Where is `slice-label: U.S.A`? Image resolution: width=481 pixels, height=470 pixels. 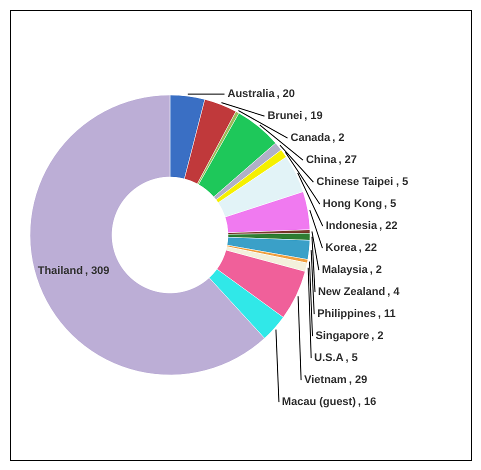 slice-label: U.S.A is located at coordinates (329, 358).